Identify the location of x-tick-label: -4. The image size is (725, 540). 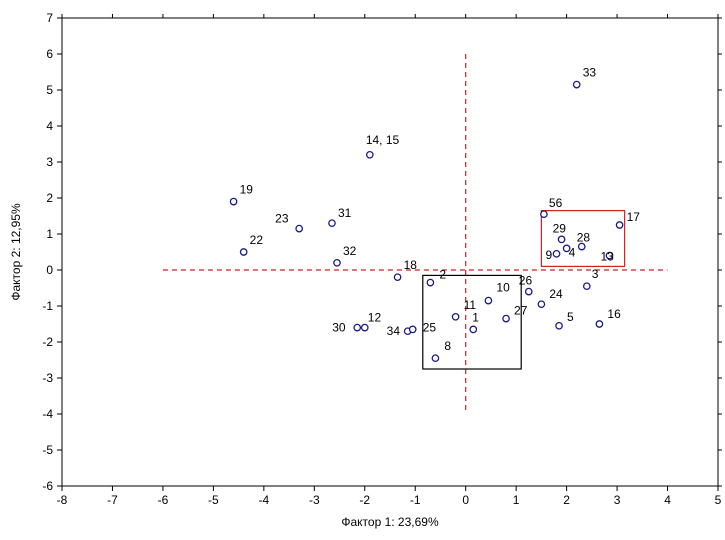
(264, 500).